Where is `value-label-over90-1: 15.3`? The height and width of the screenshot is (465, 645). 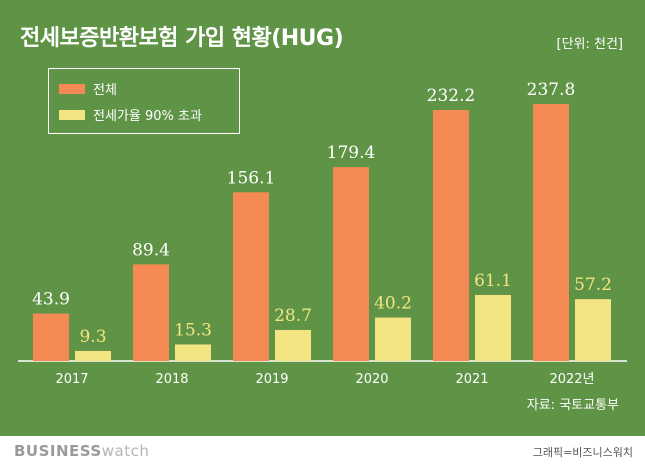 value-label-over90-1: 15.3 is located at coordinates (193, 330).